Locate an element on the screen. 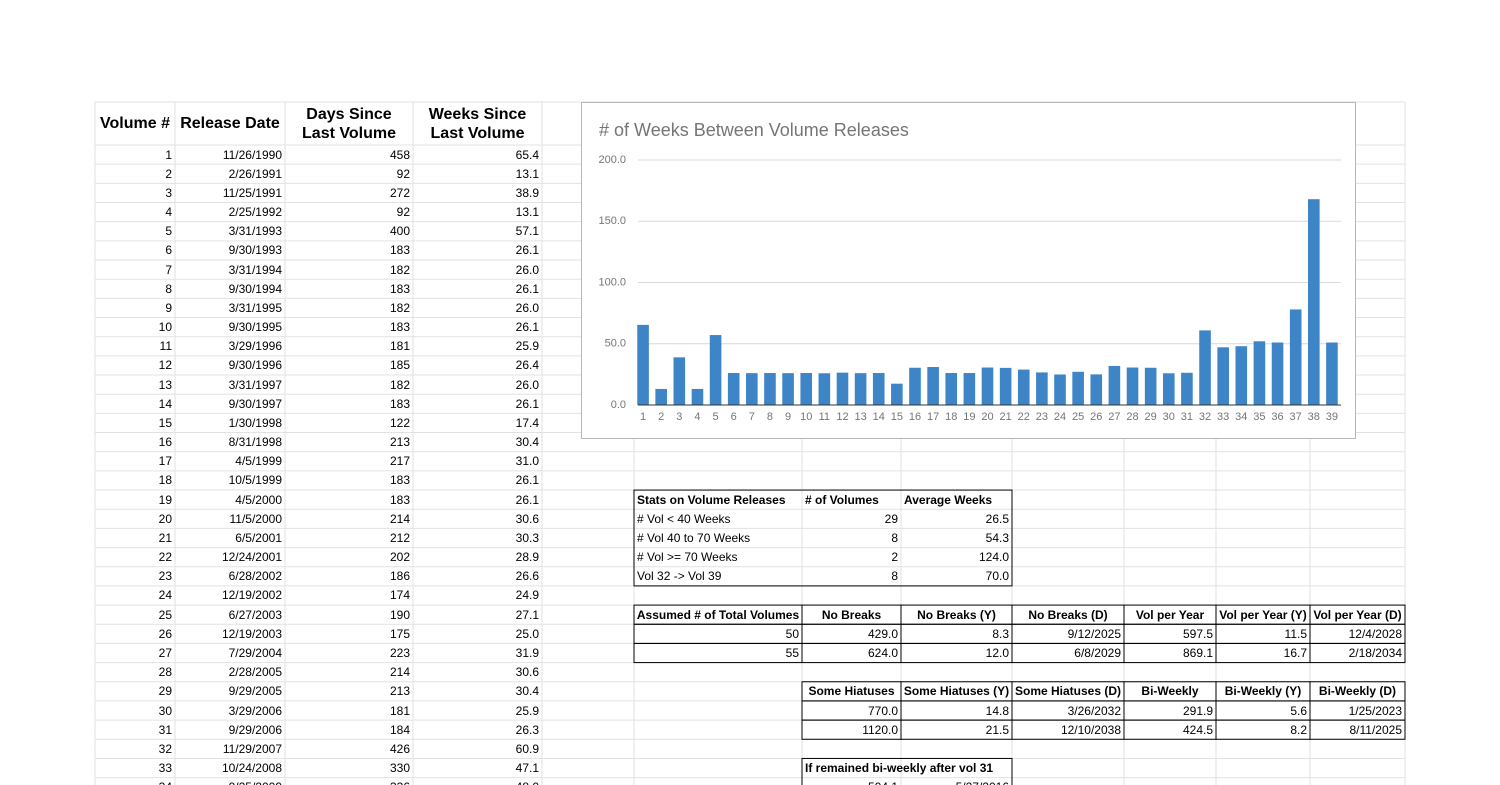 The width and height of the screenshot is (1500, 785). data-cell: 25.0 is located at coordinates (527, 633).